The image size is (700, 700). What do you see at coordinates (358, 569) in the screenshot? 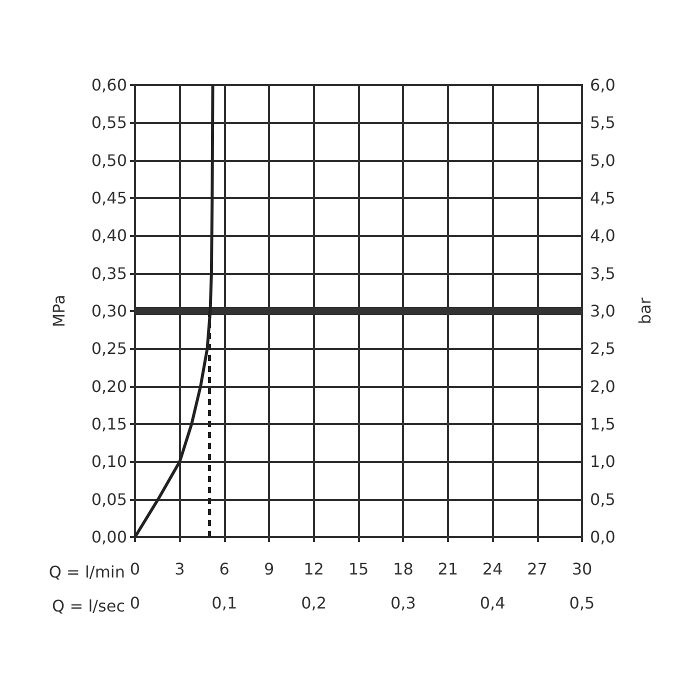
I see `x-tick-label: 15` at bounding box center [358, 569].